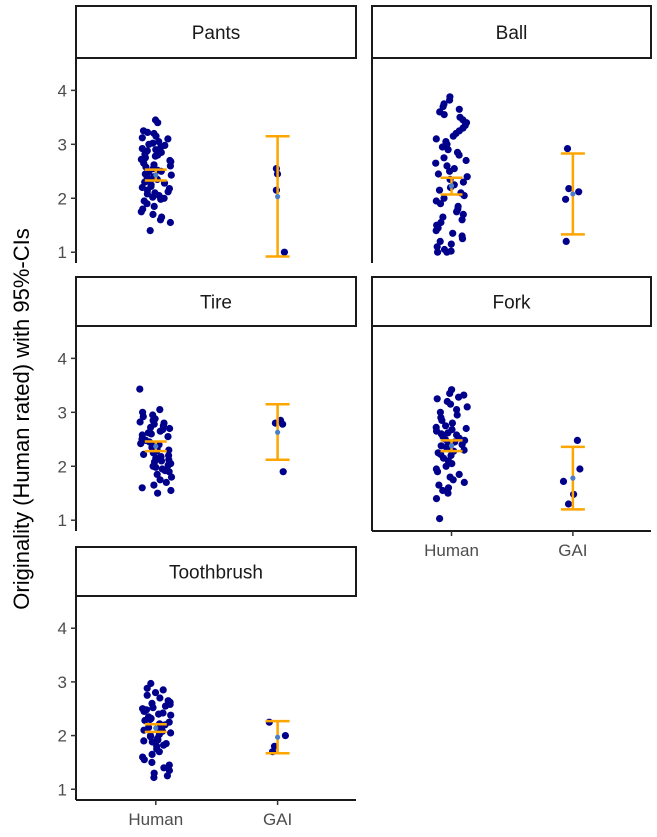 The image size is (657, 837). What do you see at coordinates (511, 418) in the screenshot?
I see `panel-fork: Fork Human GAI` at bounding box center [511, 418].